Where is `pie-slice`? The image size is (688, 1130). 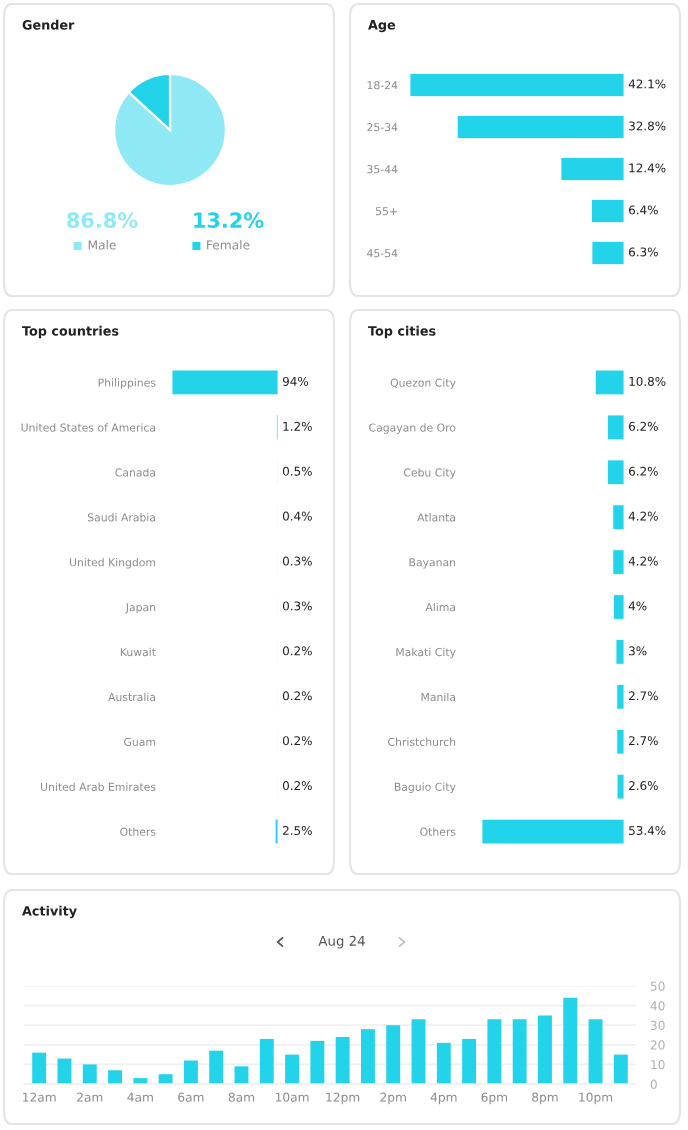
pie-slice is located at coordinates (170, 130).